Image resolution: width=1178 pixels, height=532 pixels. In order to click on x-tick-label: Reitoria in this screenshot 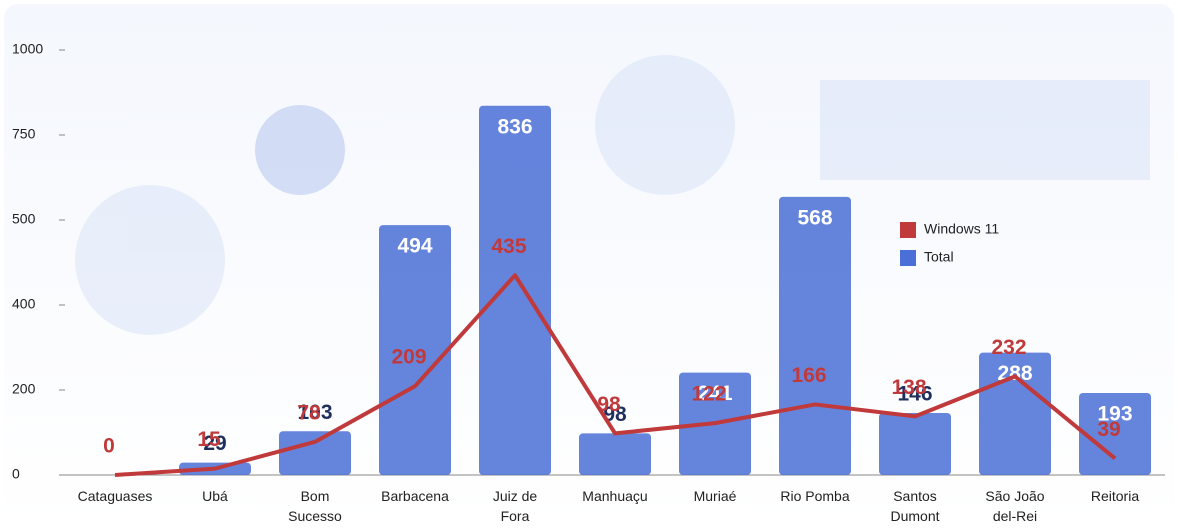, I will do `click(1115, 496)`.